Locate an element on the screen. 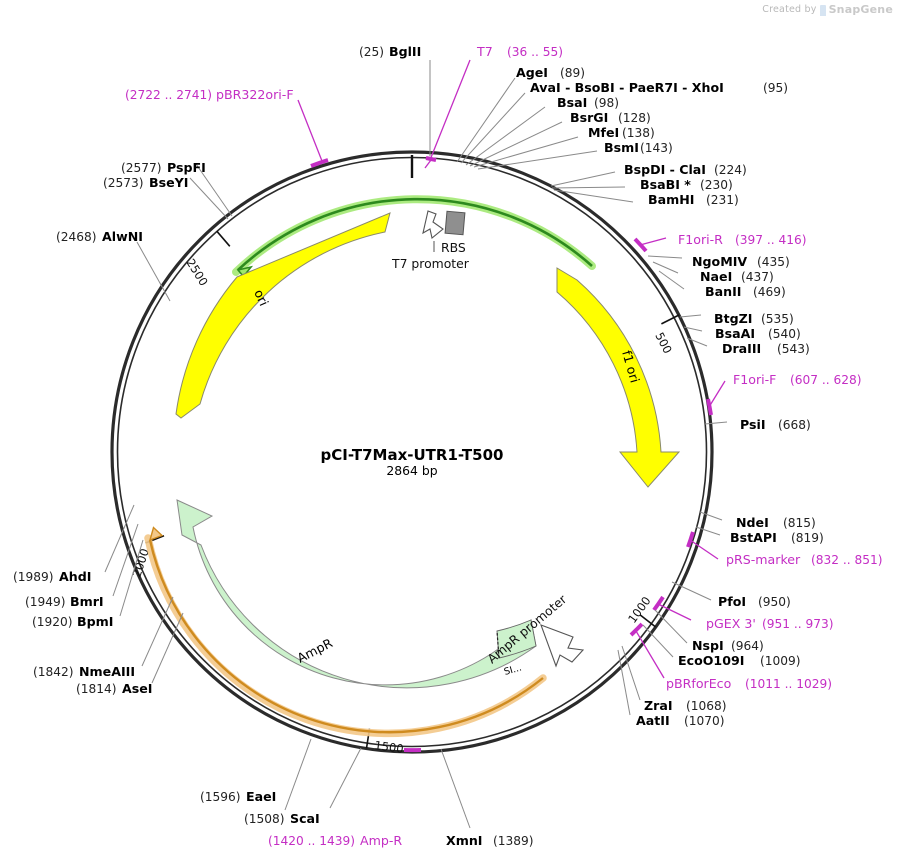  svg-text: (1070) is located at coordinates (704, 721).